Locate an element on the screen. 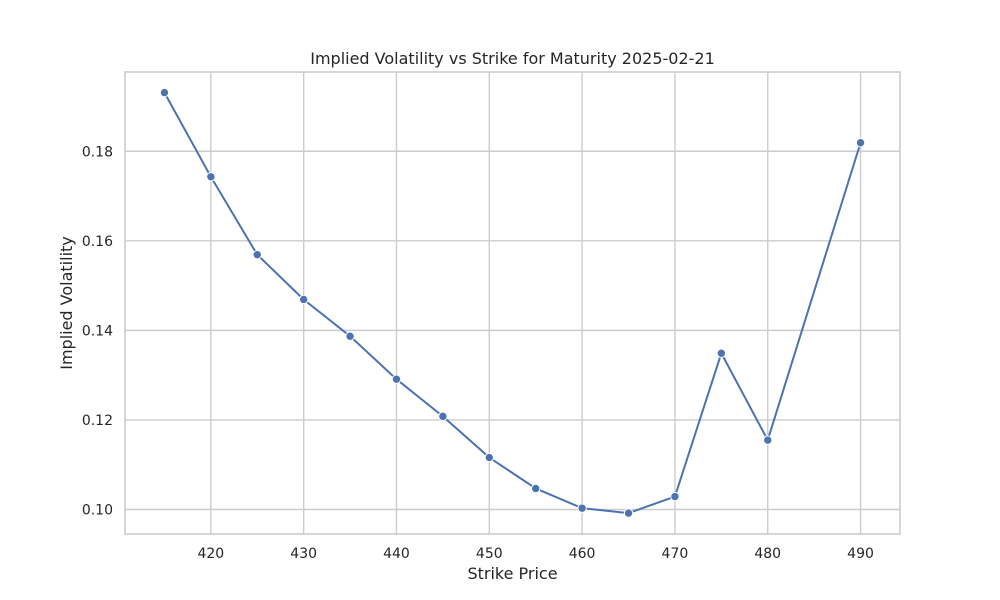 This screenshot has height=600, width=1000. y-tick-labels: 0.10 0.12 0.14 0.16 0.18 is located at coordinates (97, 331).